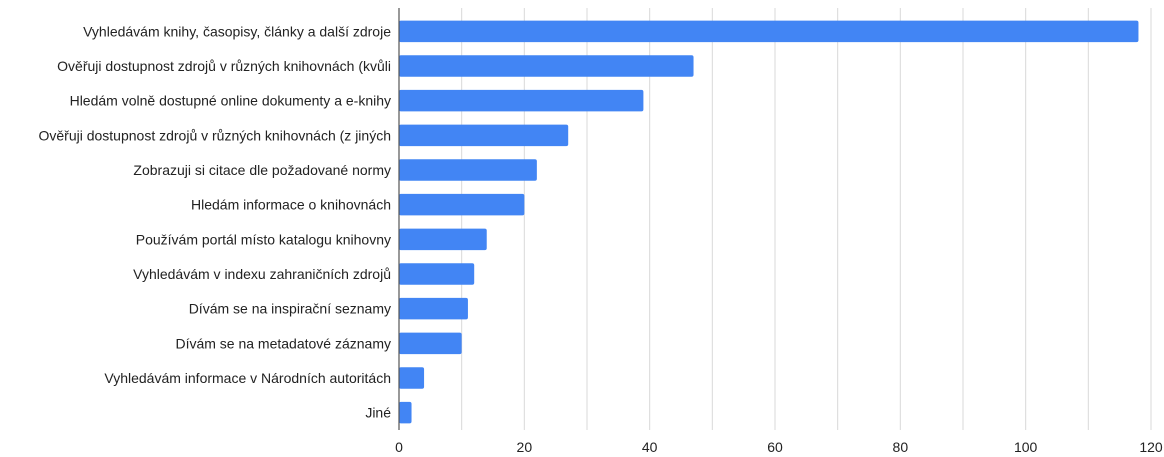 The height and width of the screenshot is (457, 1164). Describe the element at coordinates (1026, 447) in the screenshot. I see `x-tick-label: 100` at that location.